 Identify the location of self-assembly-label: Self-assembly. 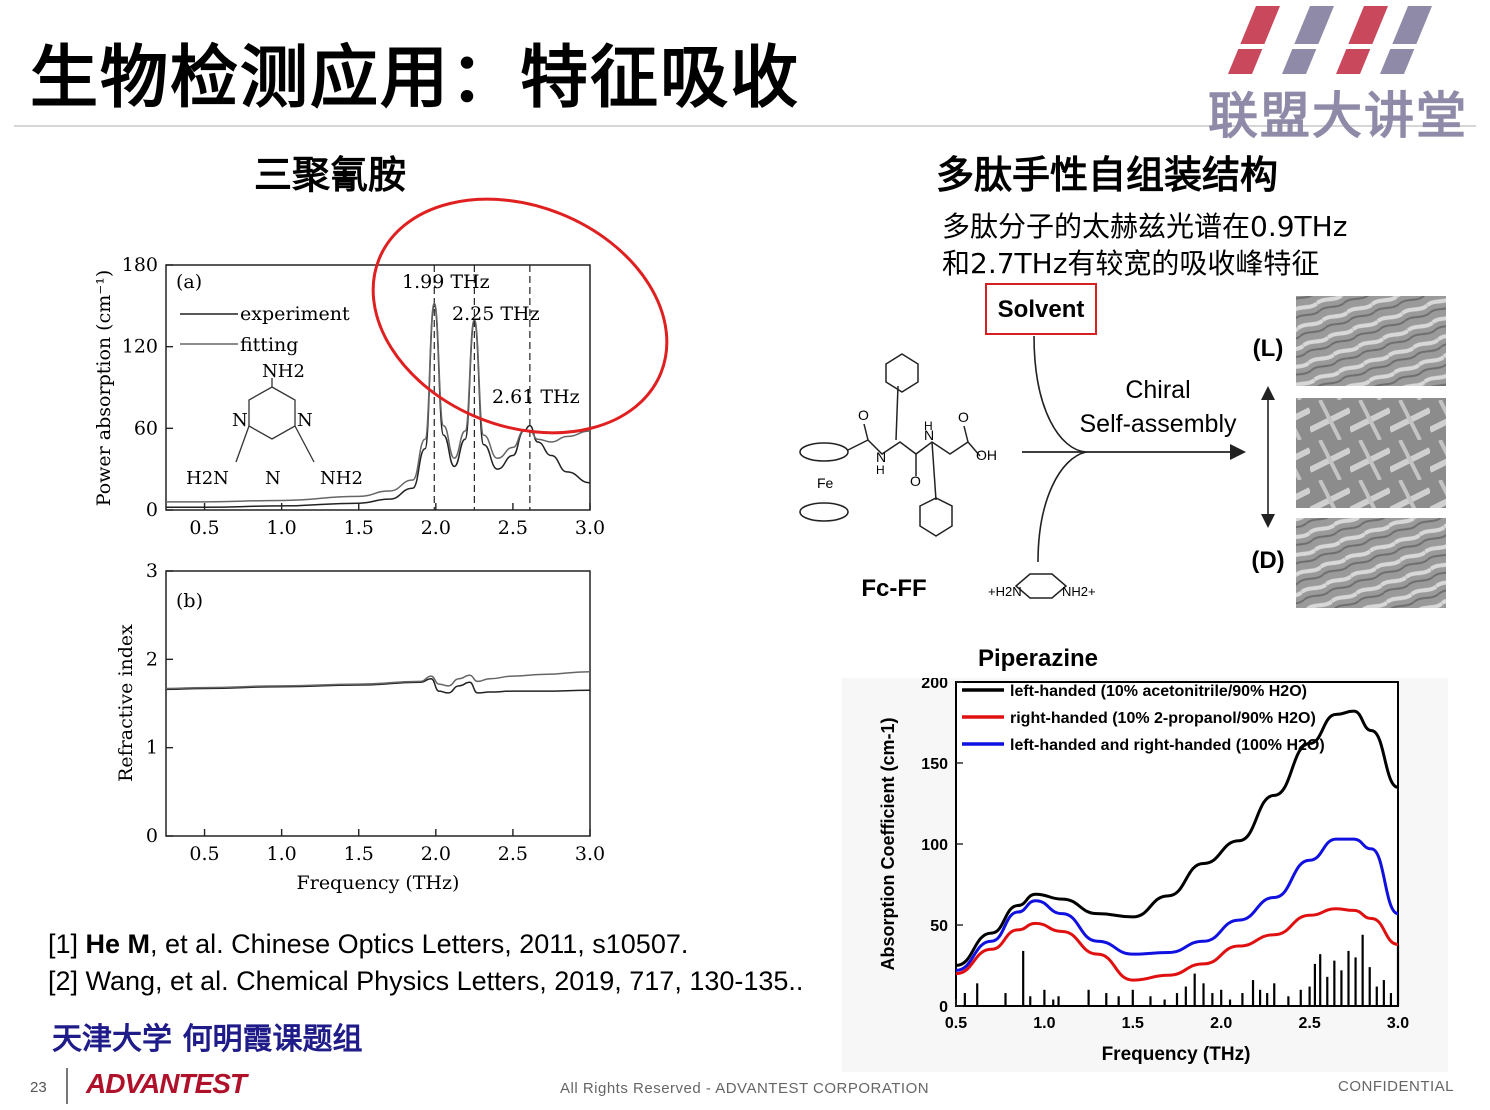
(1158, 424).